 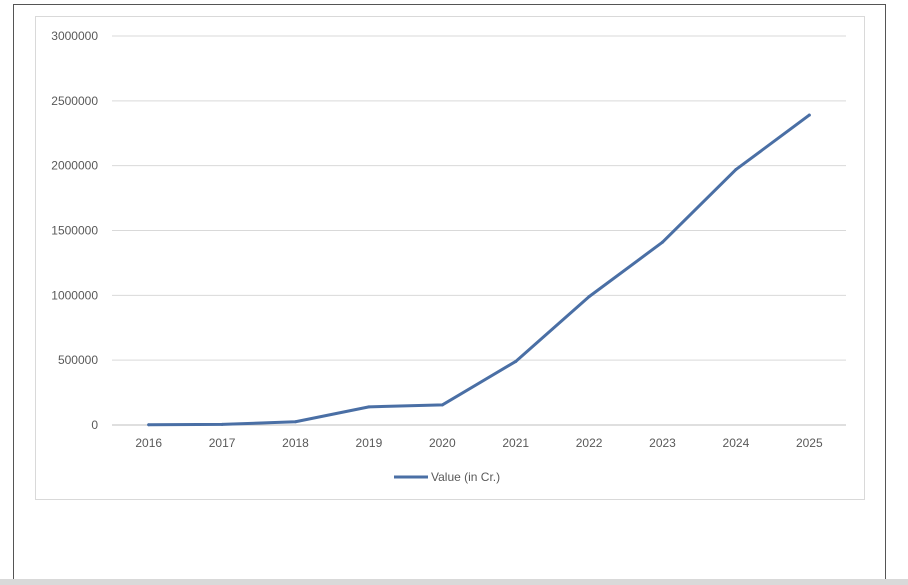 What do you see at coordinates (465, 477) in the screenshot?
I see `legend-label: Value (in Cr.)` at bounding box center [465, 477].